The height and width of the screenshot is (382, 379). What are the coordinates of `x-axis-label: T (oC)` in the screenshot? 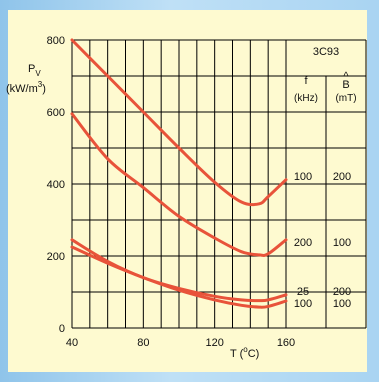 It's located at (244, 352).